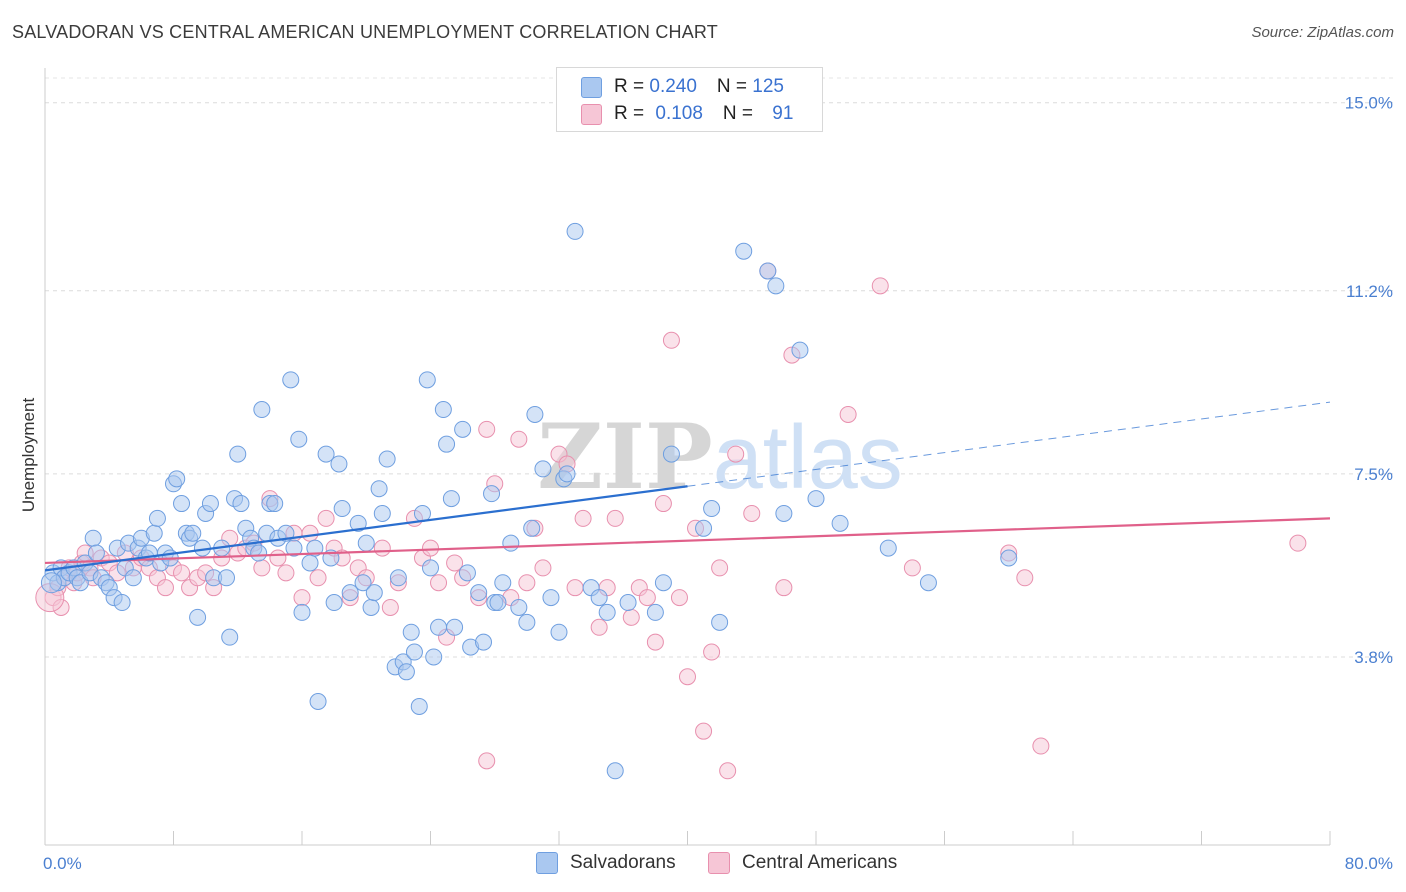  I want to click on watermark: ZIPatlas, so click(720, 457).